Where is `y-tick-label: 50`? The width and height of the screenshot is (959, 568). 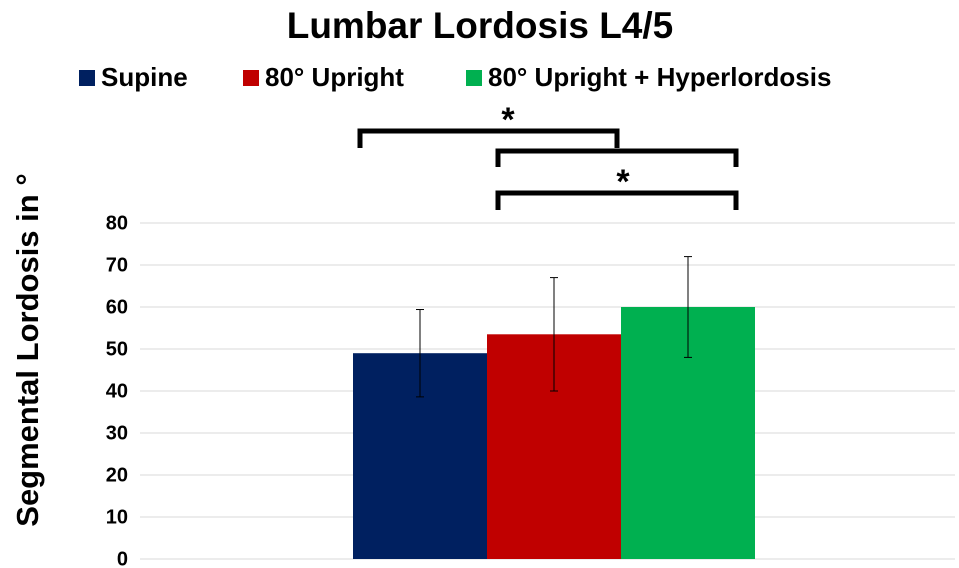
y-tick-label: 50 is located at coordinates (117, 349).